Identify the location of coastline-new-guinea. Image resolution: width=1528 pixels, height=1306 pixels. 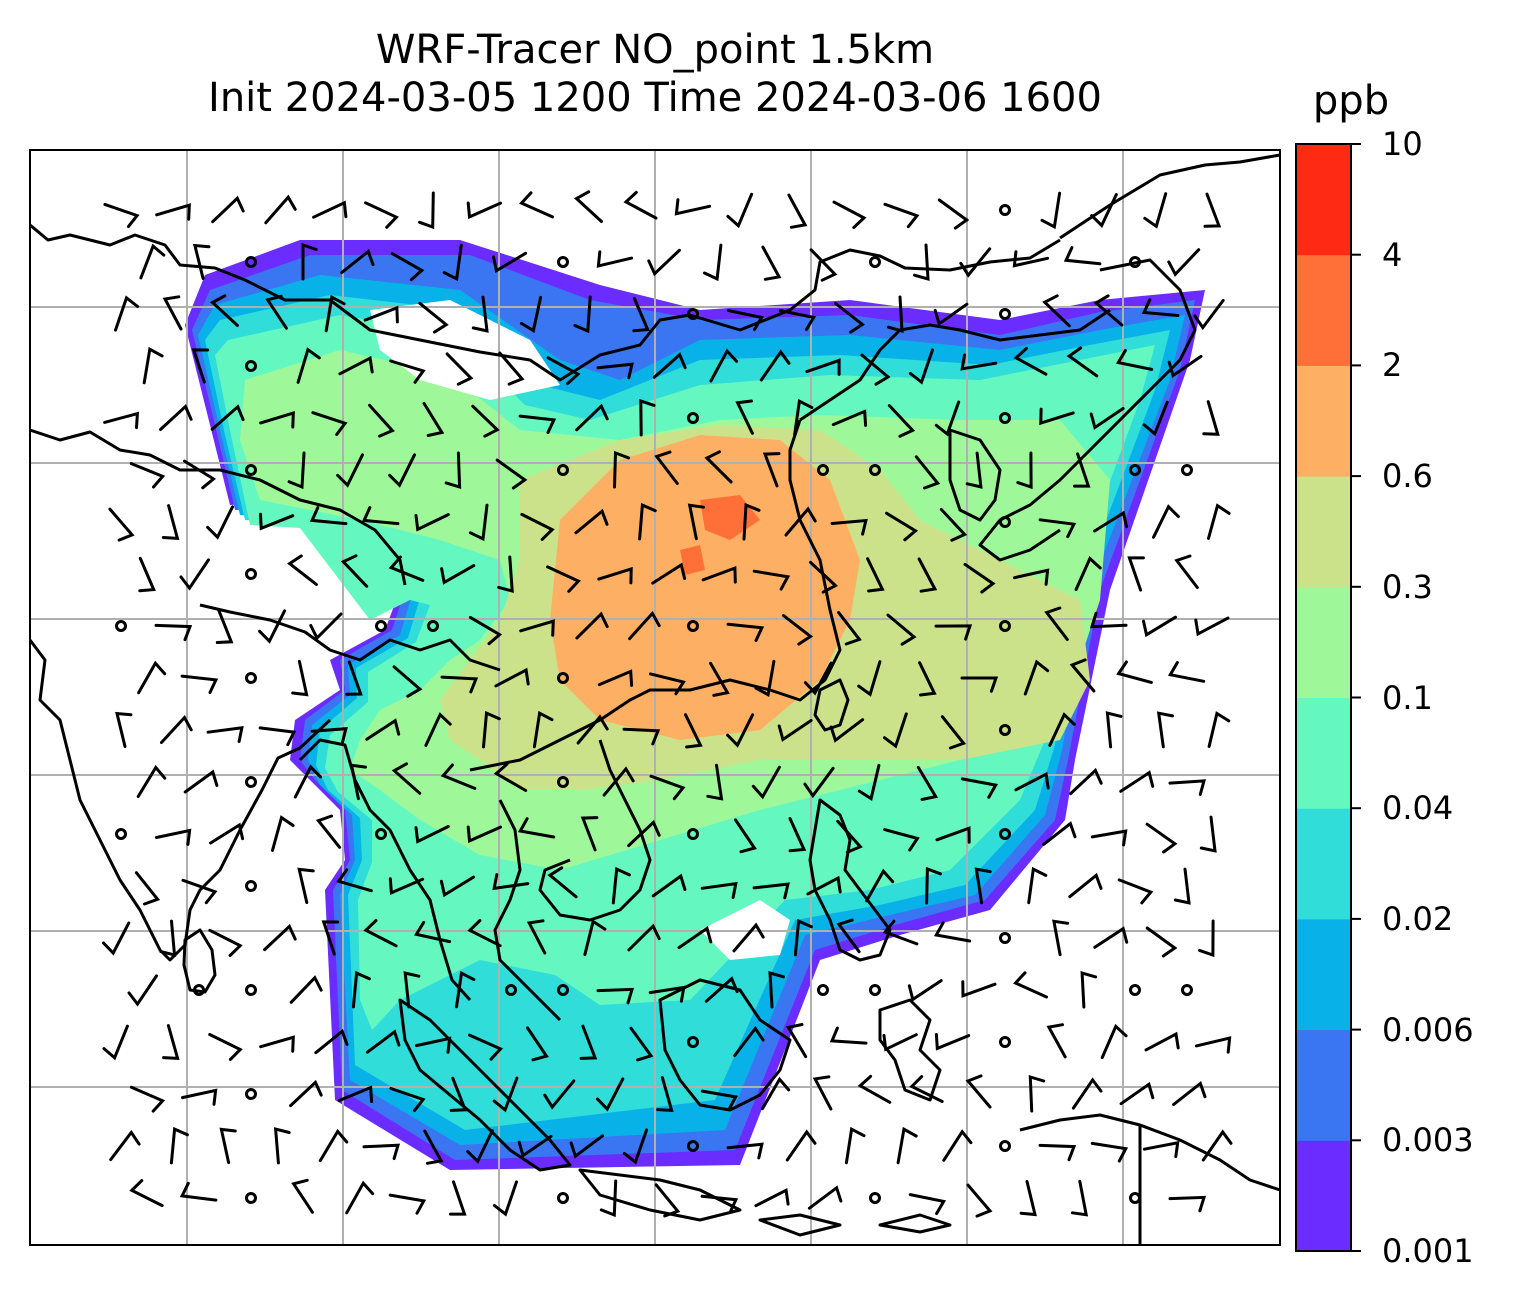
(1149, 1152).